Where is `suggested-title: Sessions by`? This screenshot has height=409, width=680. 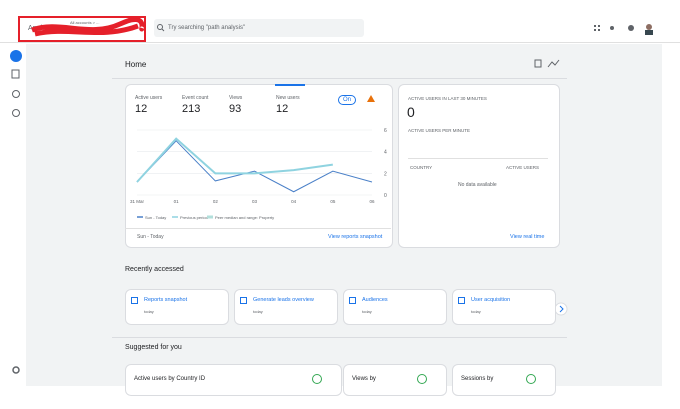 suggested-title: Sessions by is located at coordinates (477, 379).